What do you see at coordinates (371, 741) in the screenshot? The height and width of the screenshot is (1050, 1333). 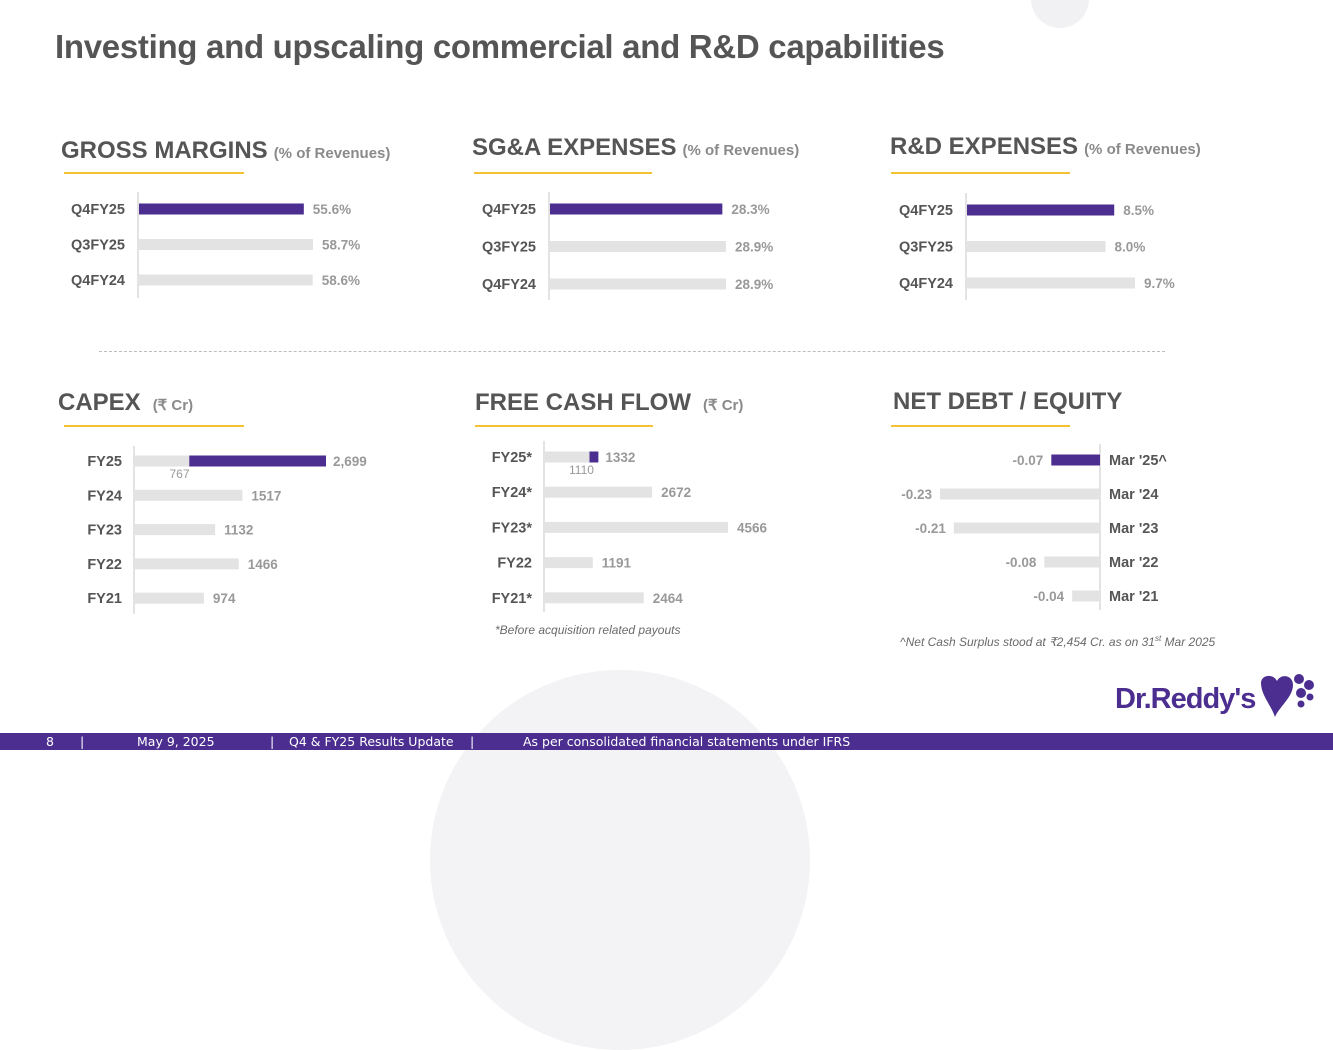 I see `footer-doc-name: Q4 & FY25 Results Update` at bounding box center [371, 741].